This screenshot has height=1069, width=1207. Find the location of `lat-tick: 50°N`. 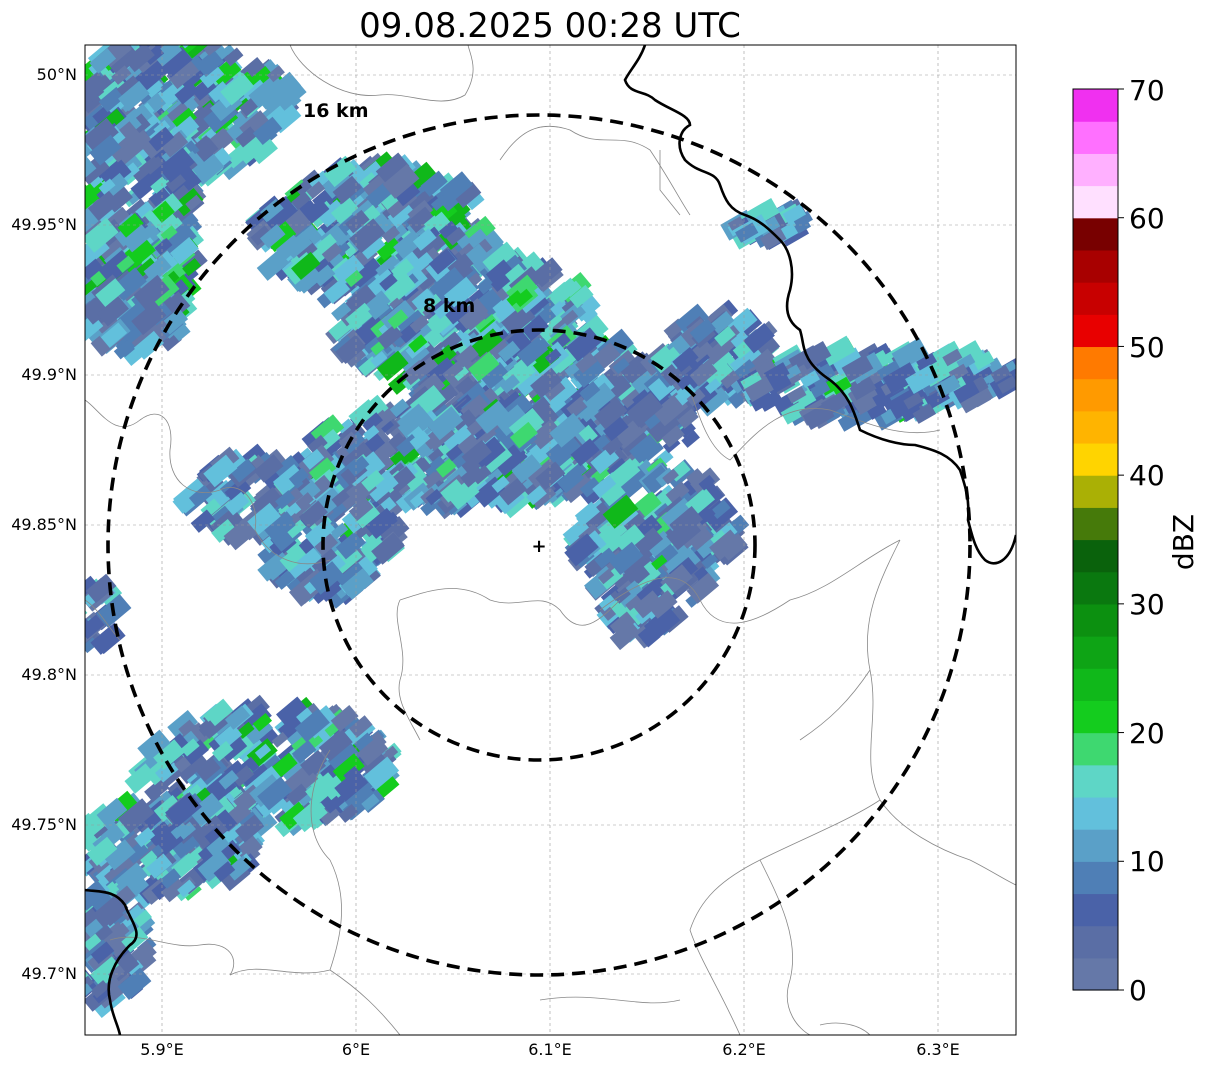

lat-tick: 50°N is located at coordinates (57, 74).